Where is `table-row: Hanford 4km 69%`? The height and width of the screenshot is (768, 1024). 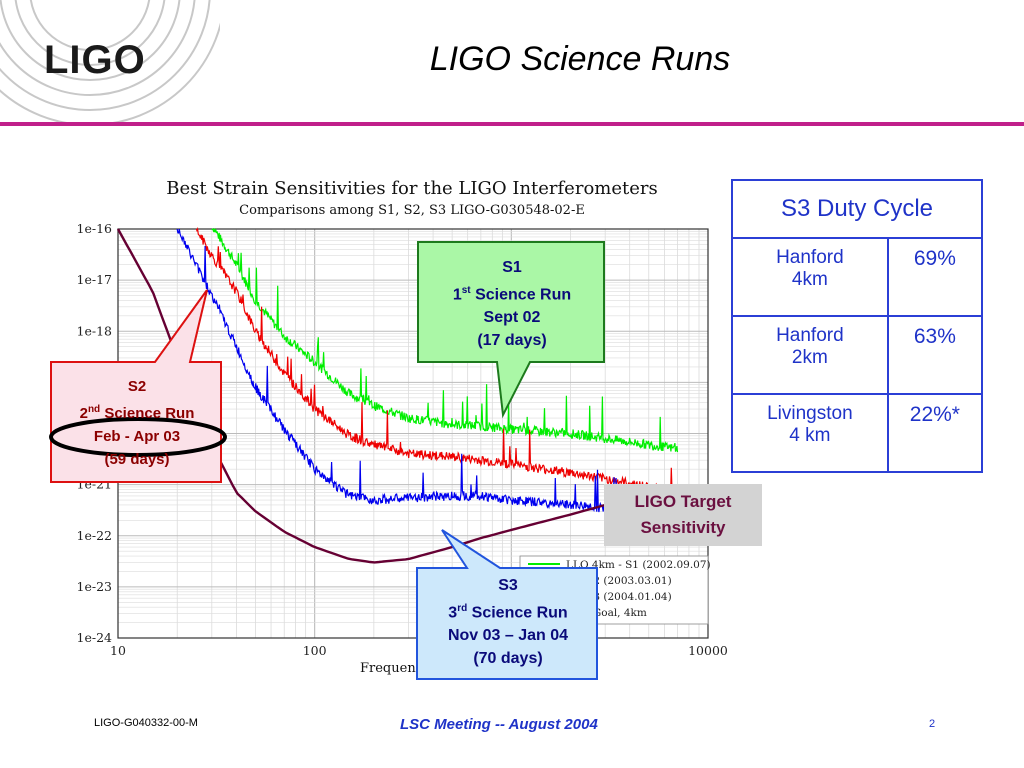
table-row: Hanford 4km 69% is located at coordinates (857, 277).